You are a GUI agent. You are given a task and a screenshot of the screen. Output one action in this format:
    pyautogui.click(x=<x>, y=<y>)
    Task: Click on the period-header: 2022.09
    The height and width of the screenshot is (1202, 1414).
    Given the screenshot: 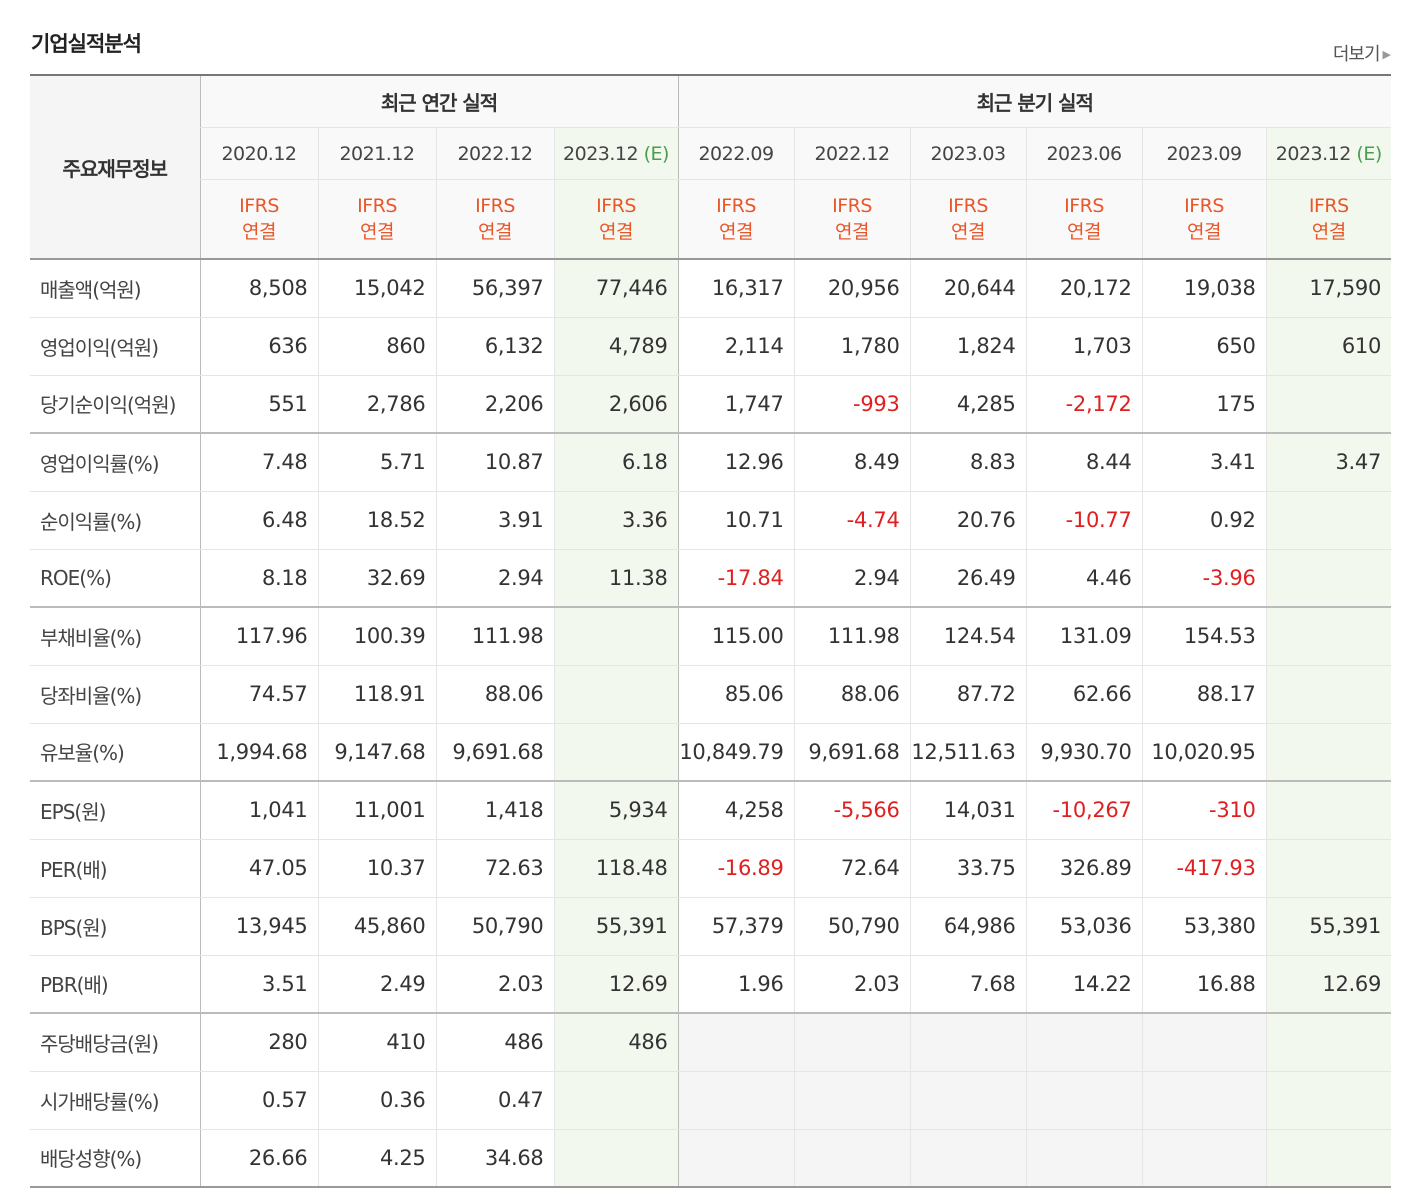 What is the action you would take?
    pyautogui.click(x=736, y=153)
    